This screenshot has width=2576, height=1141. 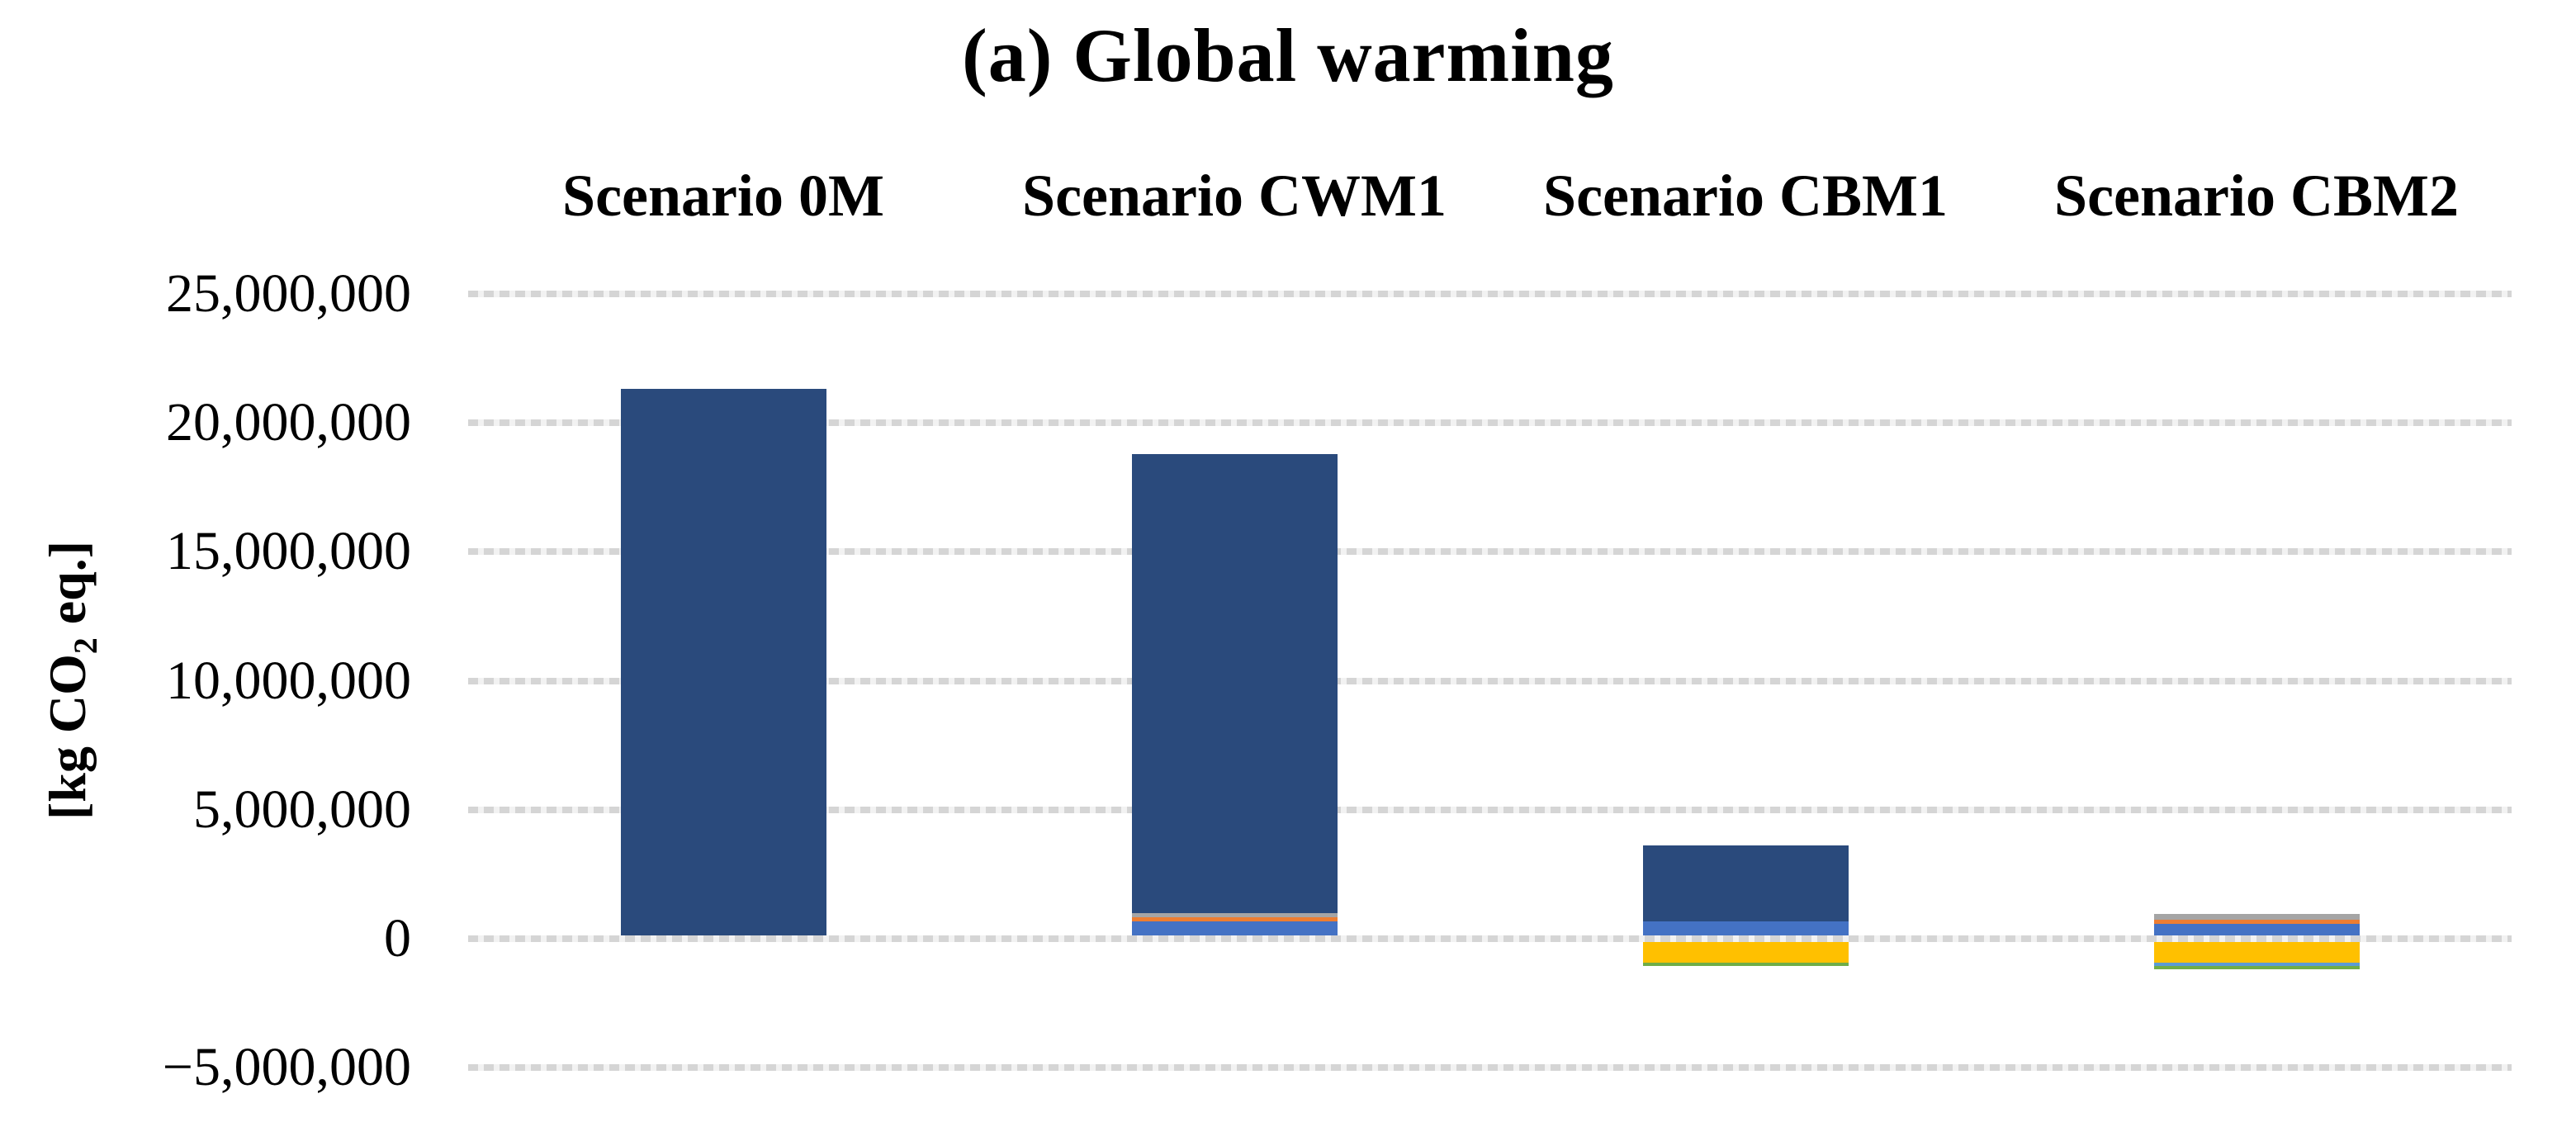 I want to click on y-axis-title-unit: eq.], so click(x=67, y=589).